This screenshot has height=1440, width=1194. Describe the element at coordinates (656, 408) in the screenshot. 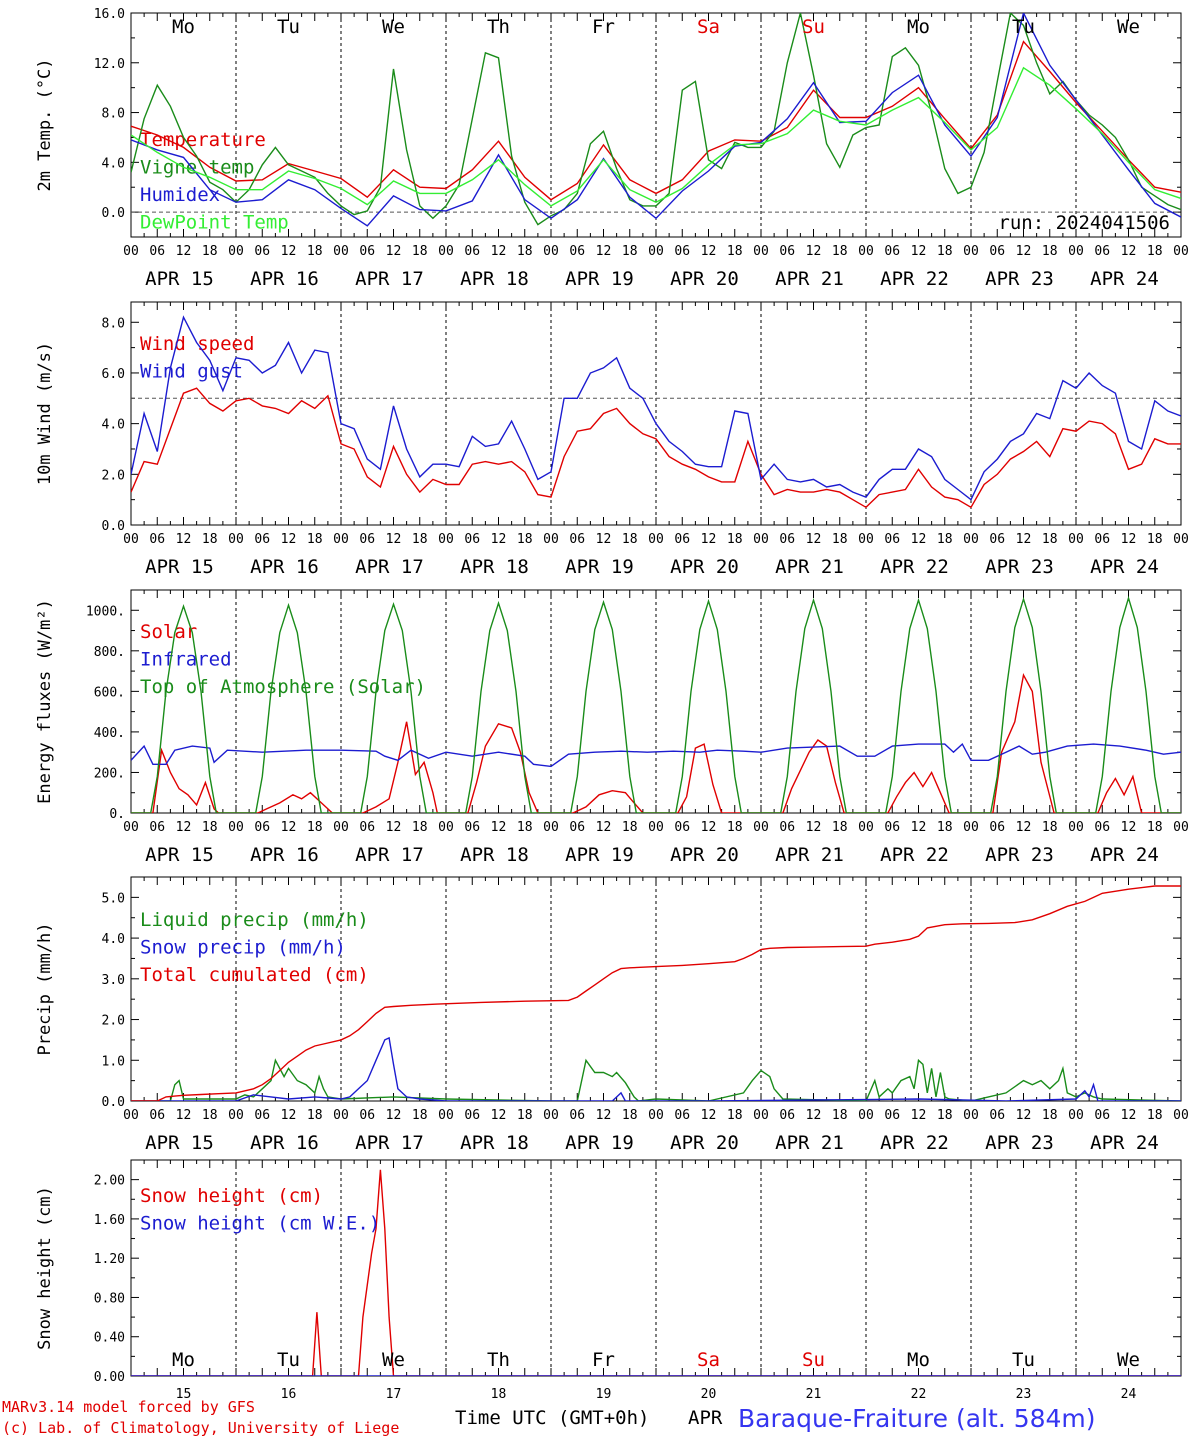

I see `series-line-wind-gust` at that location.